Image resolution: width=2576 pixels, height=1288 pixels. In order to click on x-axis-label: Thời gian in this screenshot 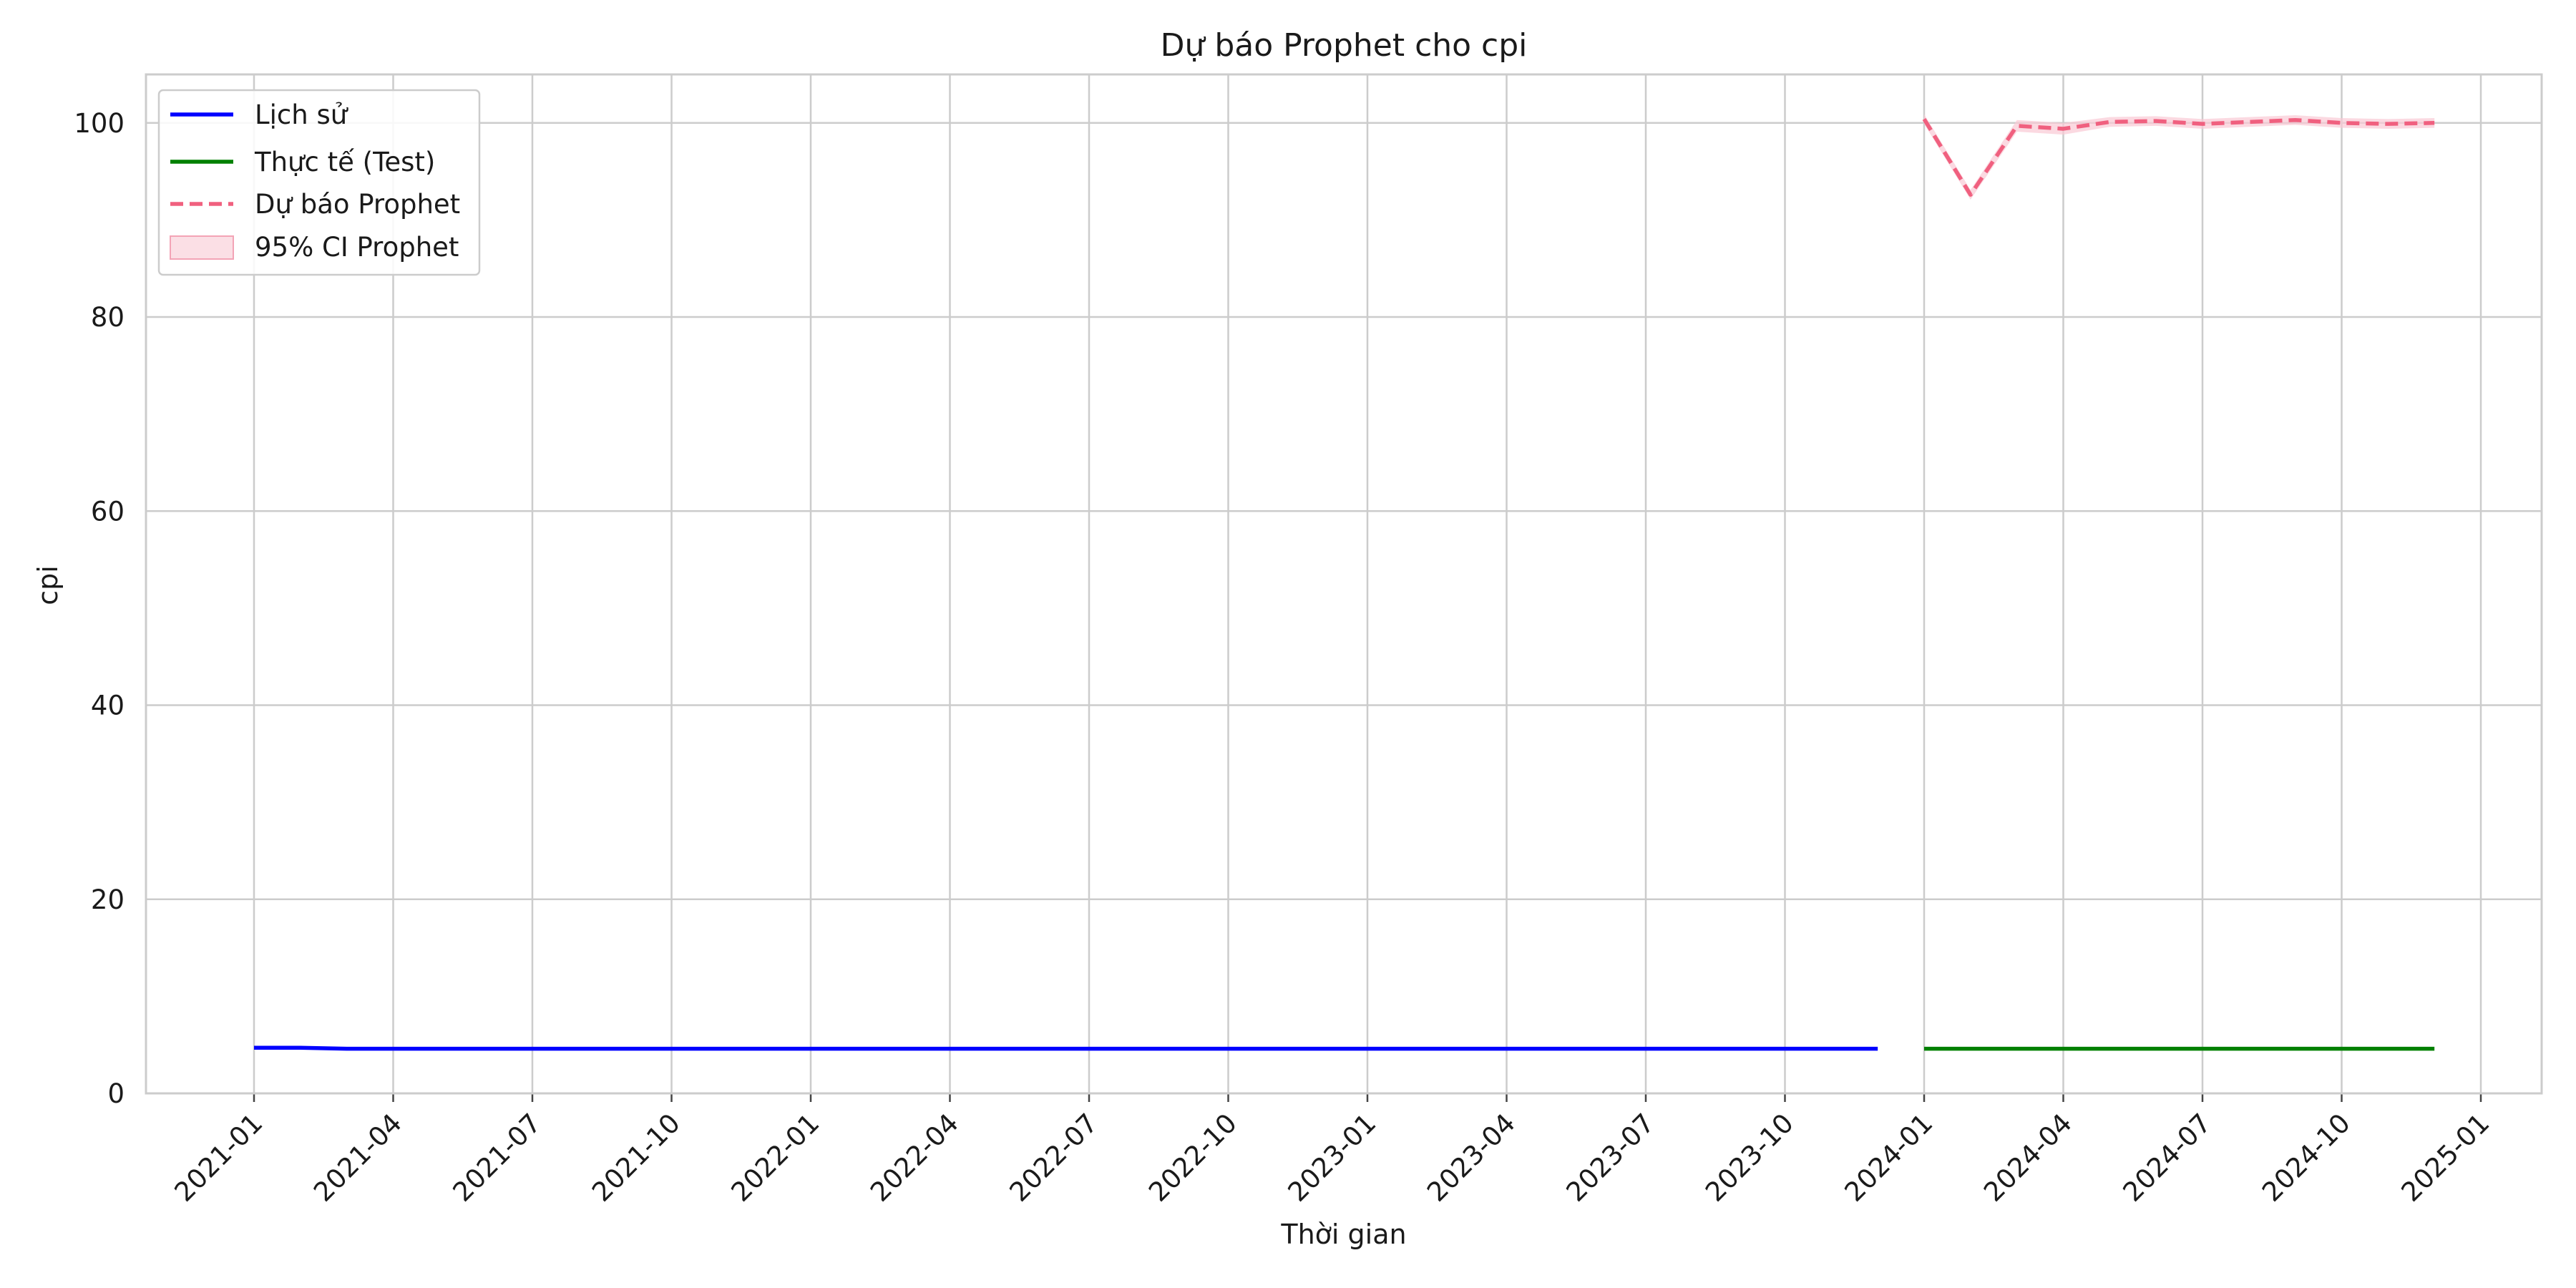, I will do `click(1343, 1234)`.